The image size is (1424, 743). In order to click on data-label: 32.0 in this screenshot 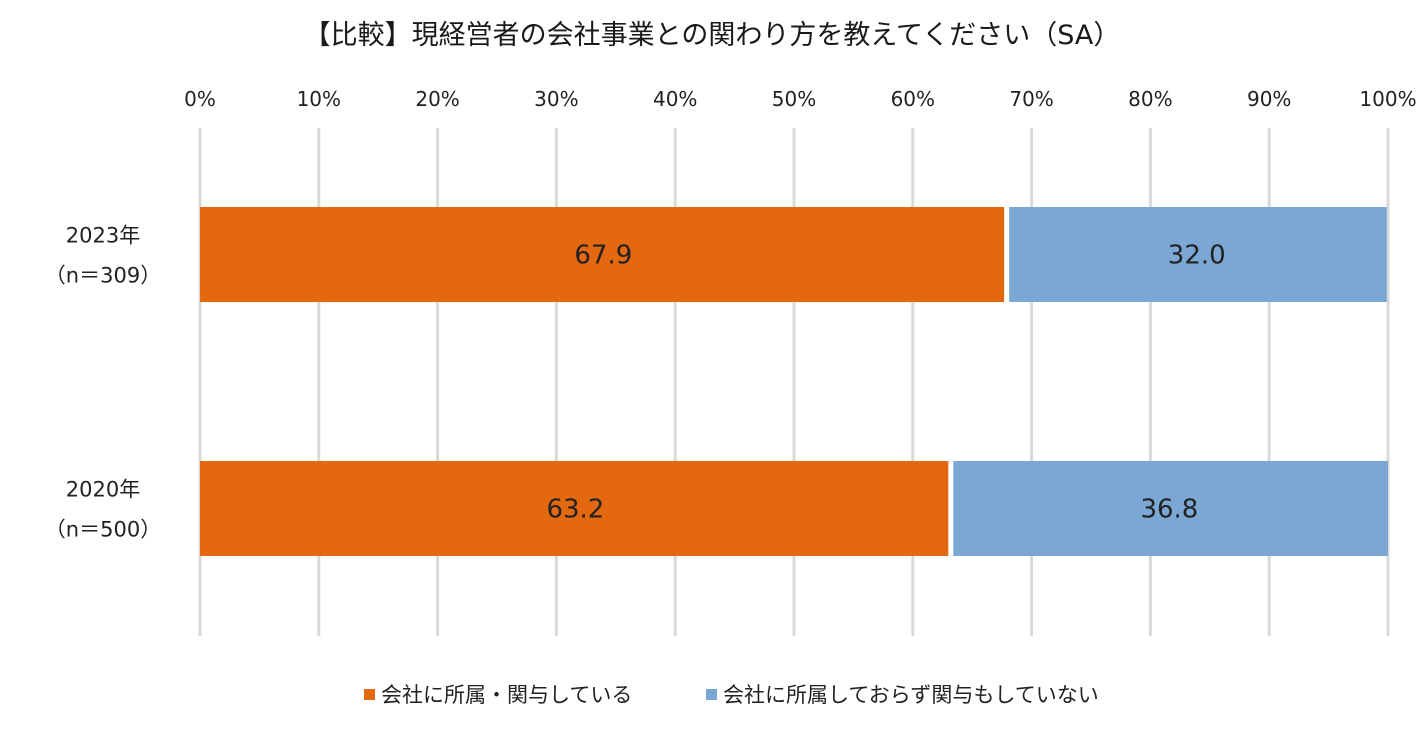, I will do `click(1197, 256)`.